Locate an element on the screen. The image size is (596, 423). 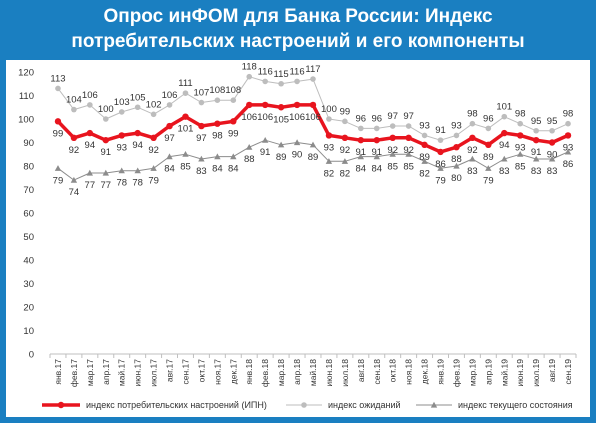
expectations-data-label: 102 is located at coordinates (154, 104).